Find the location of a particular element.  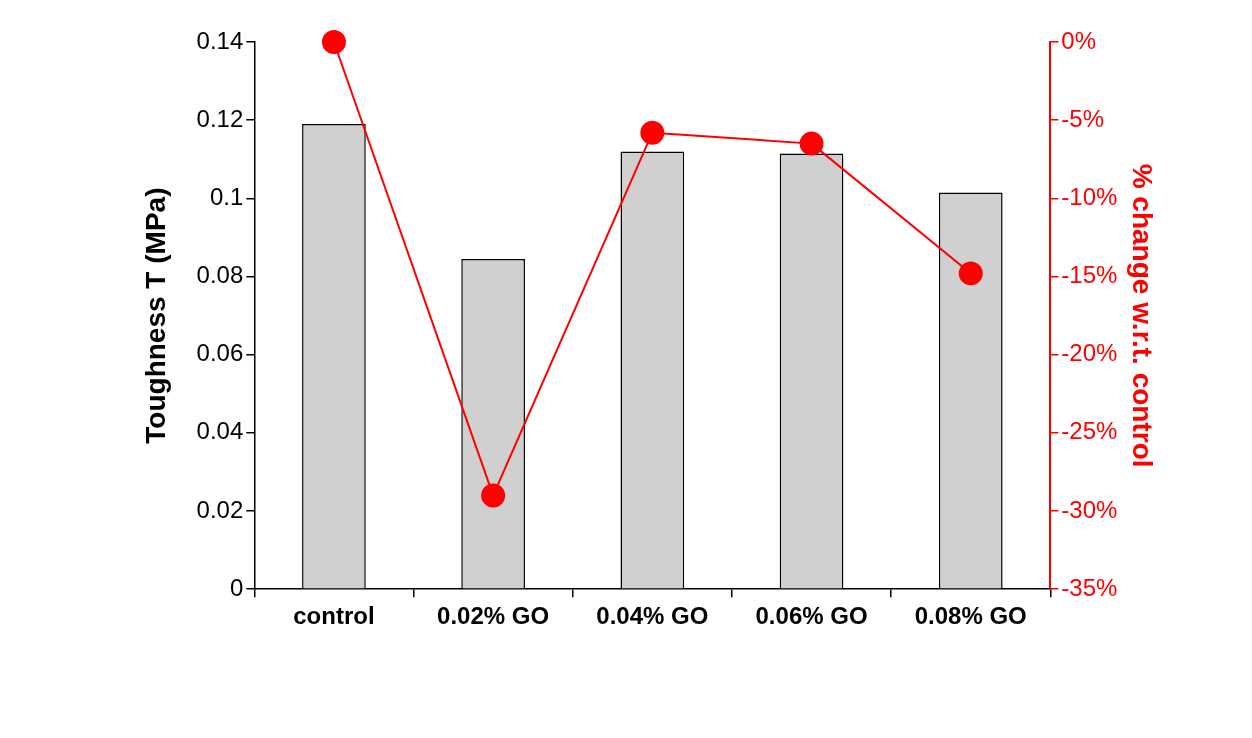

x-tick-label: 0.06% GO is located at coordinates (811, 616).